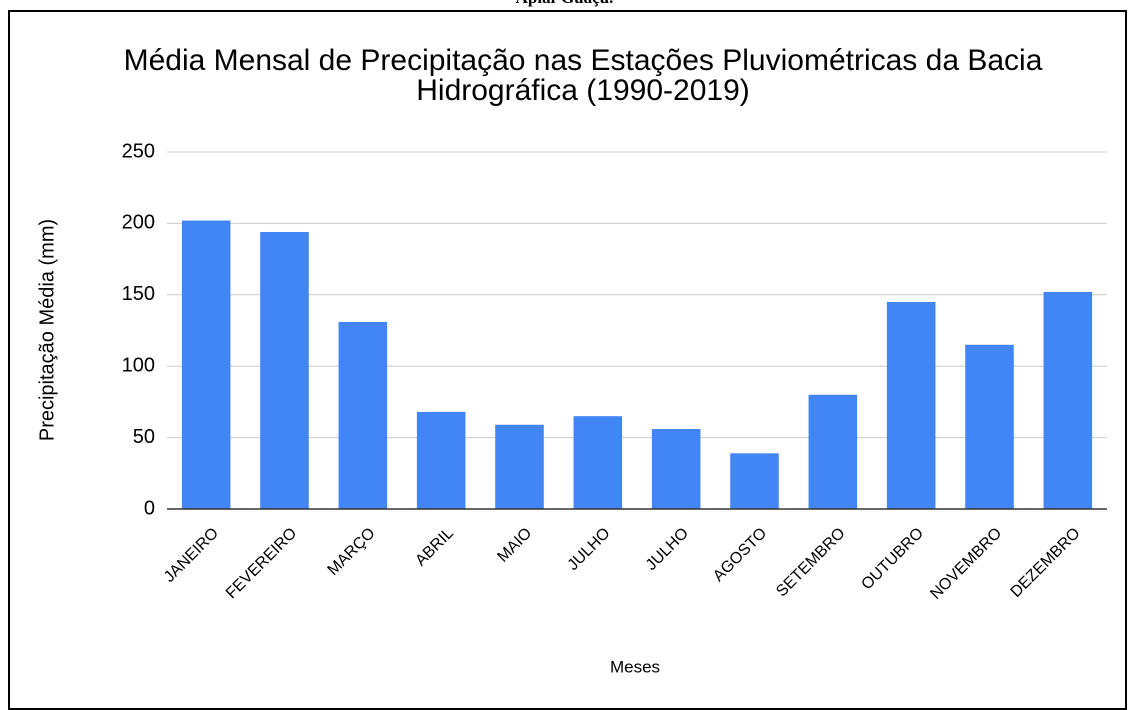 The height and width of the screenshot is (710, 1129). What do you see at coordinates (635, 666) in the screenshot?
I see `x-axis-label: Meses` at bounding box center [635, 666].